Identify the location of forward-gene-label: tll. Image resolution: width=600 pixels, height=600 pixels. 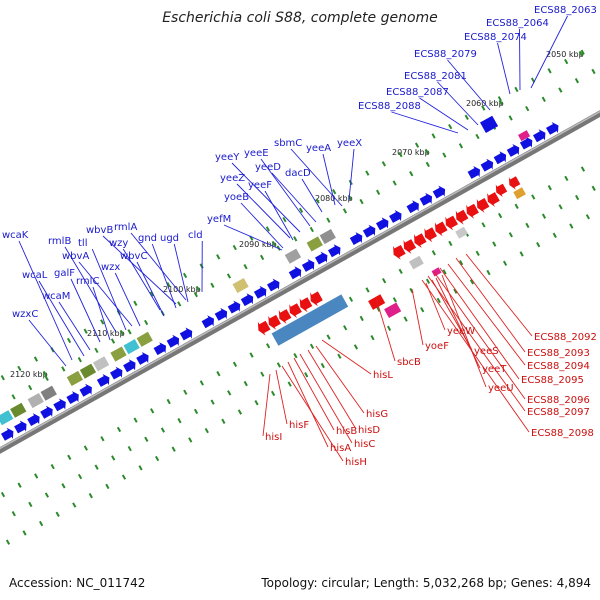
(82, 243).